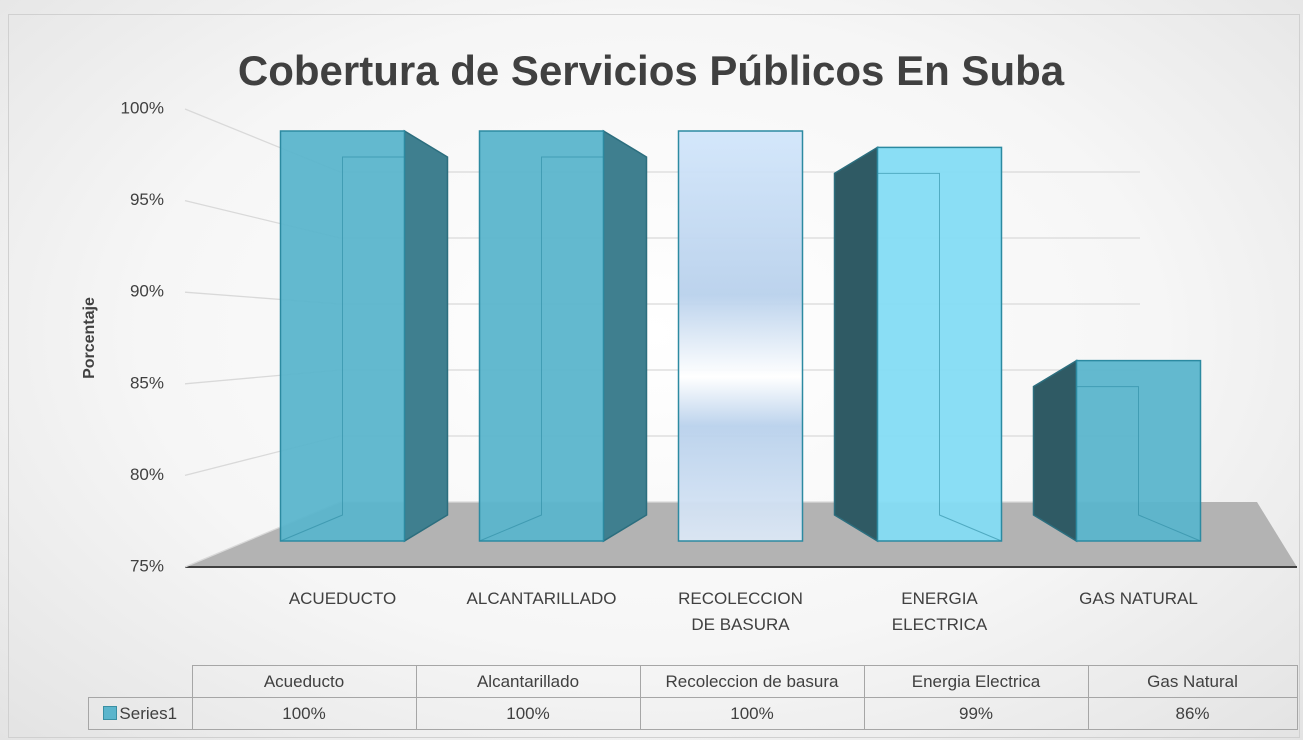 The width and height of the screenshot is (1303, 740). What do you see at coordinates (147, 291) in the screenshot?
I see `y-tick-label: 90%` at bounding box center [147, 291].